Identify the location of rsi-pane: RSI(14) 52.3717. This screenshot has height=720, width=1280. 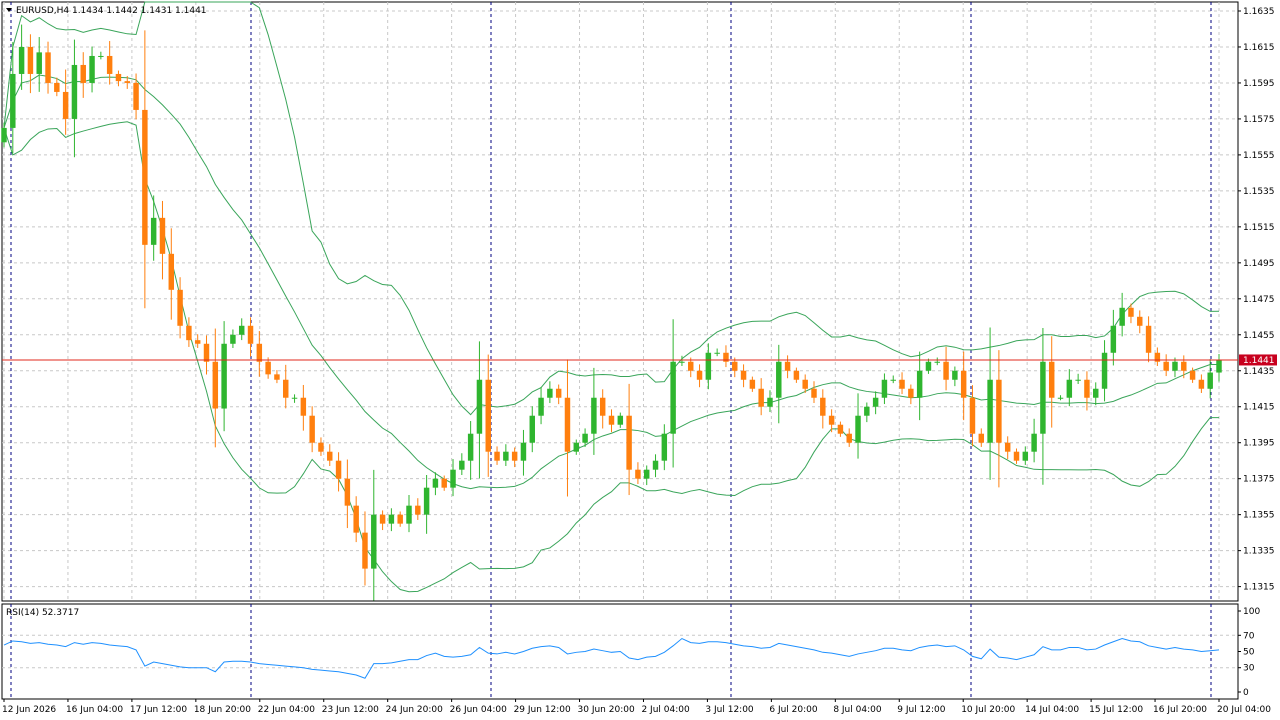
(620, 651).